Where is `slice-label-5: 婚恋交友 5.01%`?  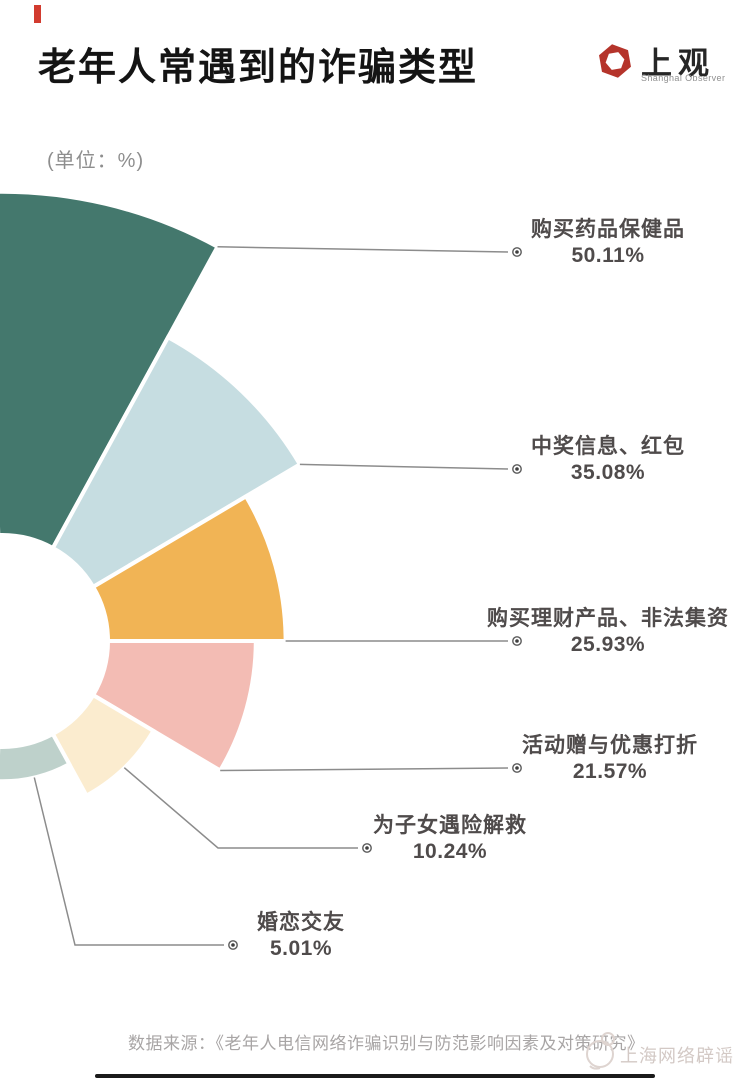 slice-label-5: 婚恋交友 5.01% is located at coordinates (301, 936).